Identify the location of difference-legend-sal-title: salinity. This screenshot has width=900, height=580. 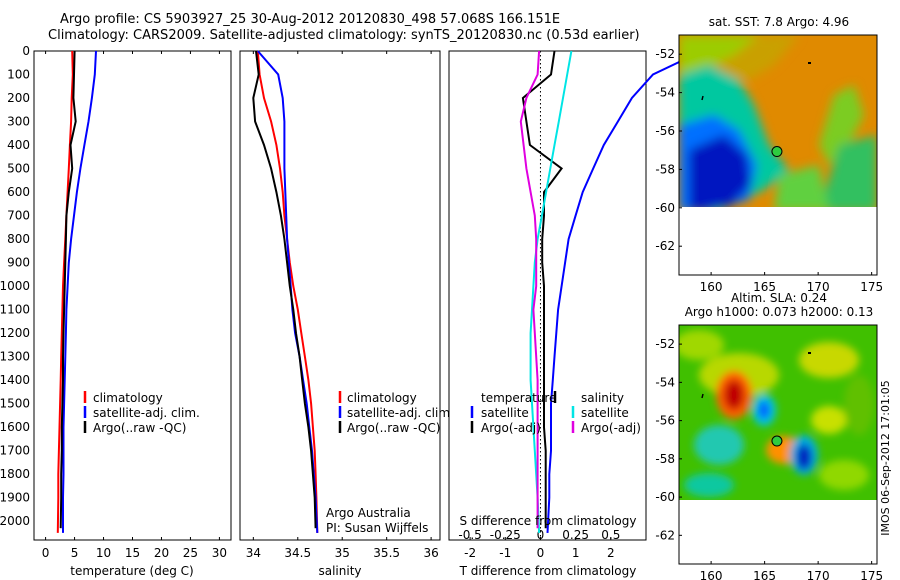
(602, 398).